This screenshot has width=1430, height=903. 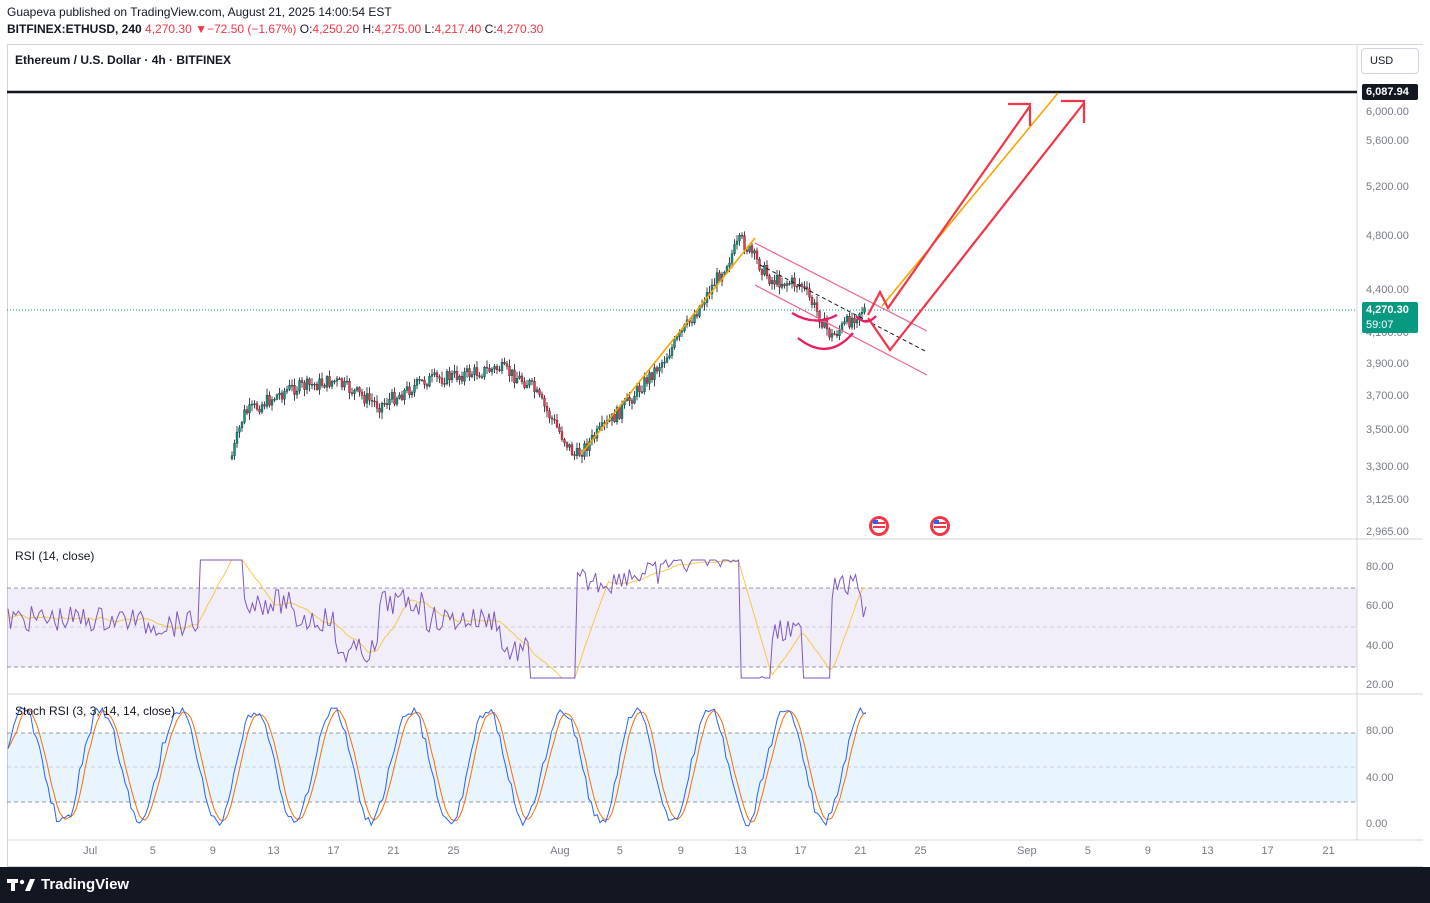 What do you see at coordinates (95, 711) in the screenshot?
I see `stoch-title: Stoch RSI (3, 3, 14, 14, close)` at bounding box center [95, 711].